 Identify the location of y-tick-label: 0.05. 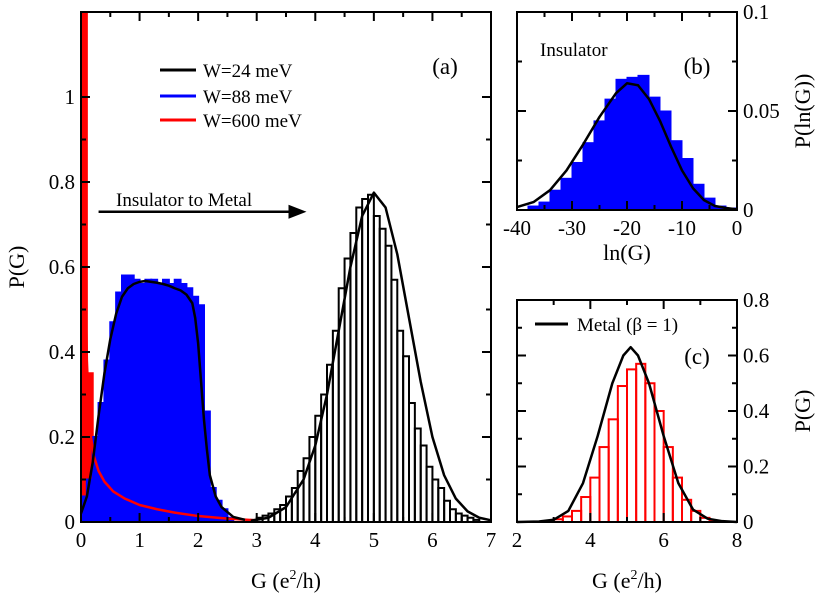
(761, 111).